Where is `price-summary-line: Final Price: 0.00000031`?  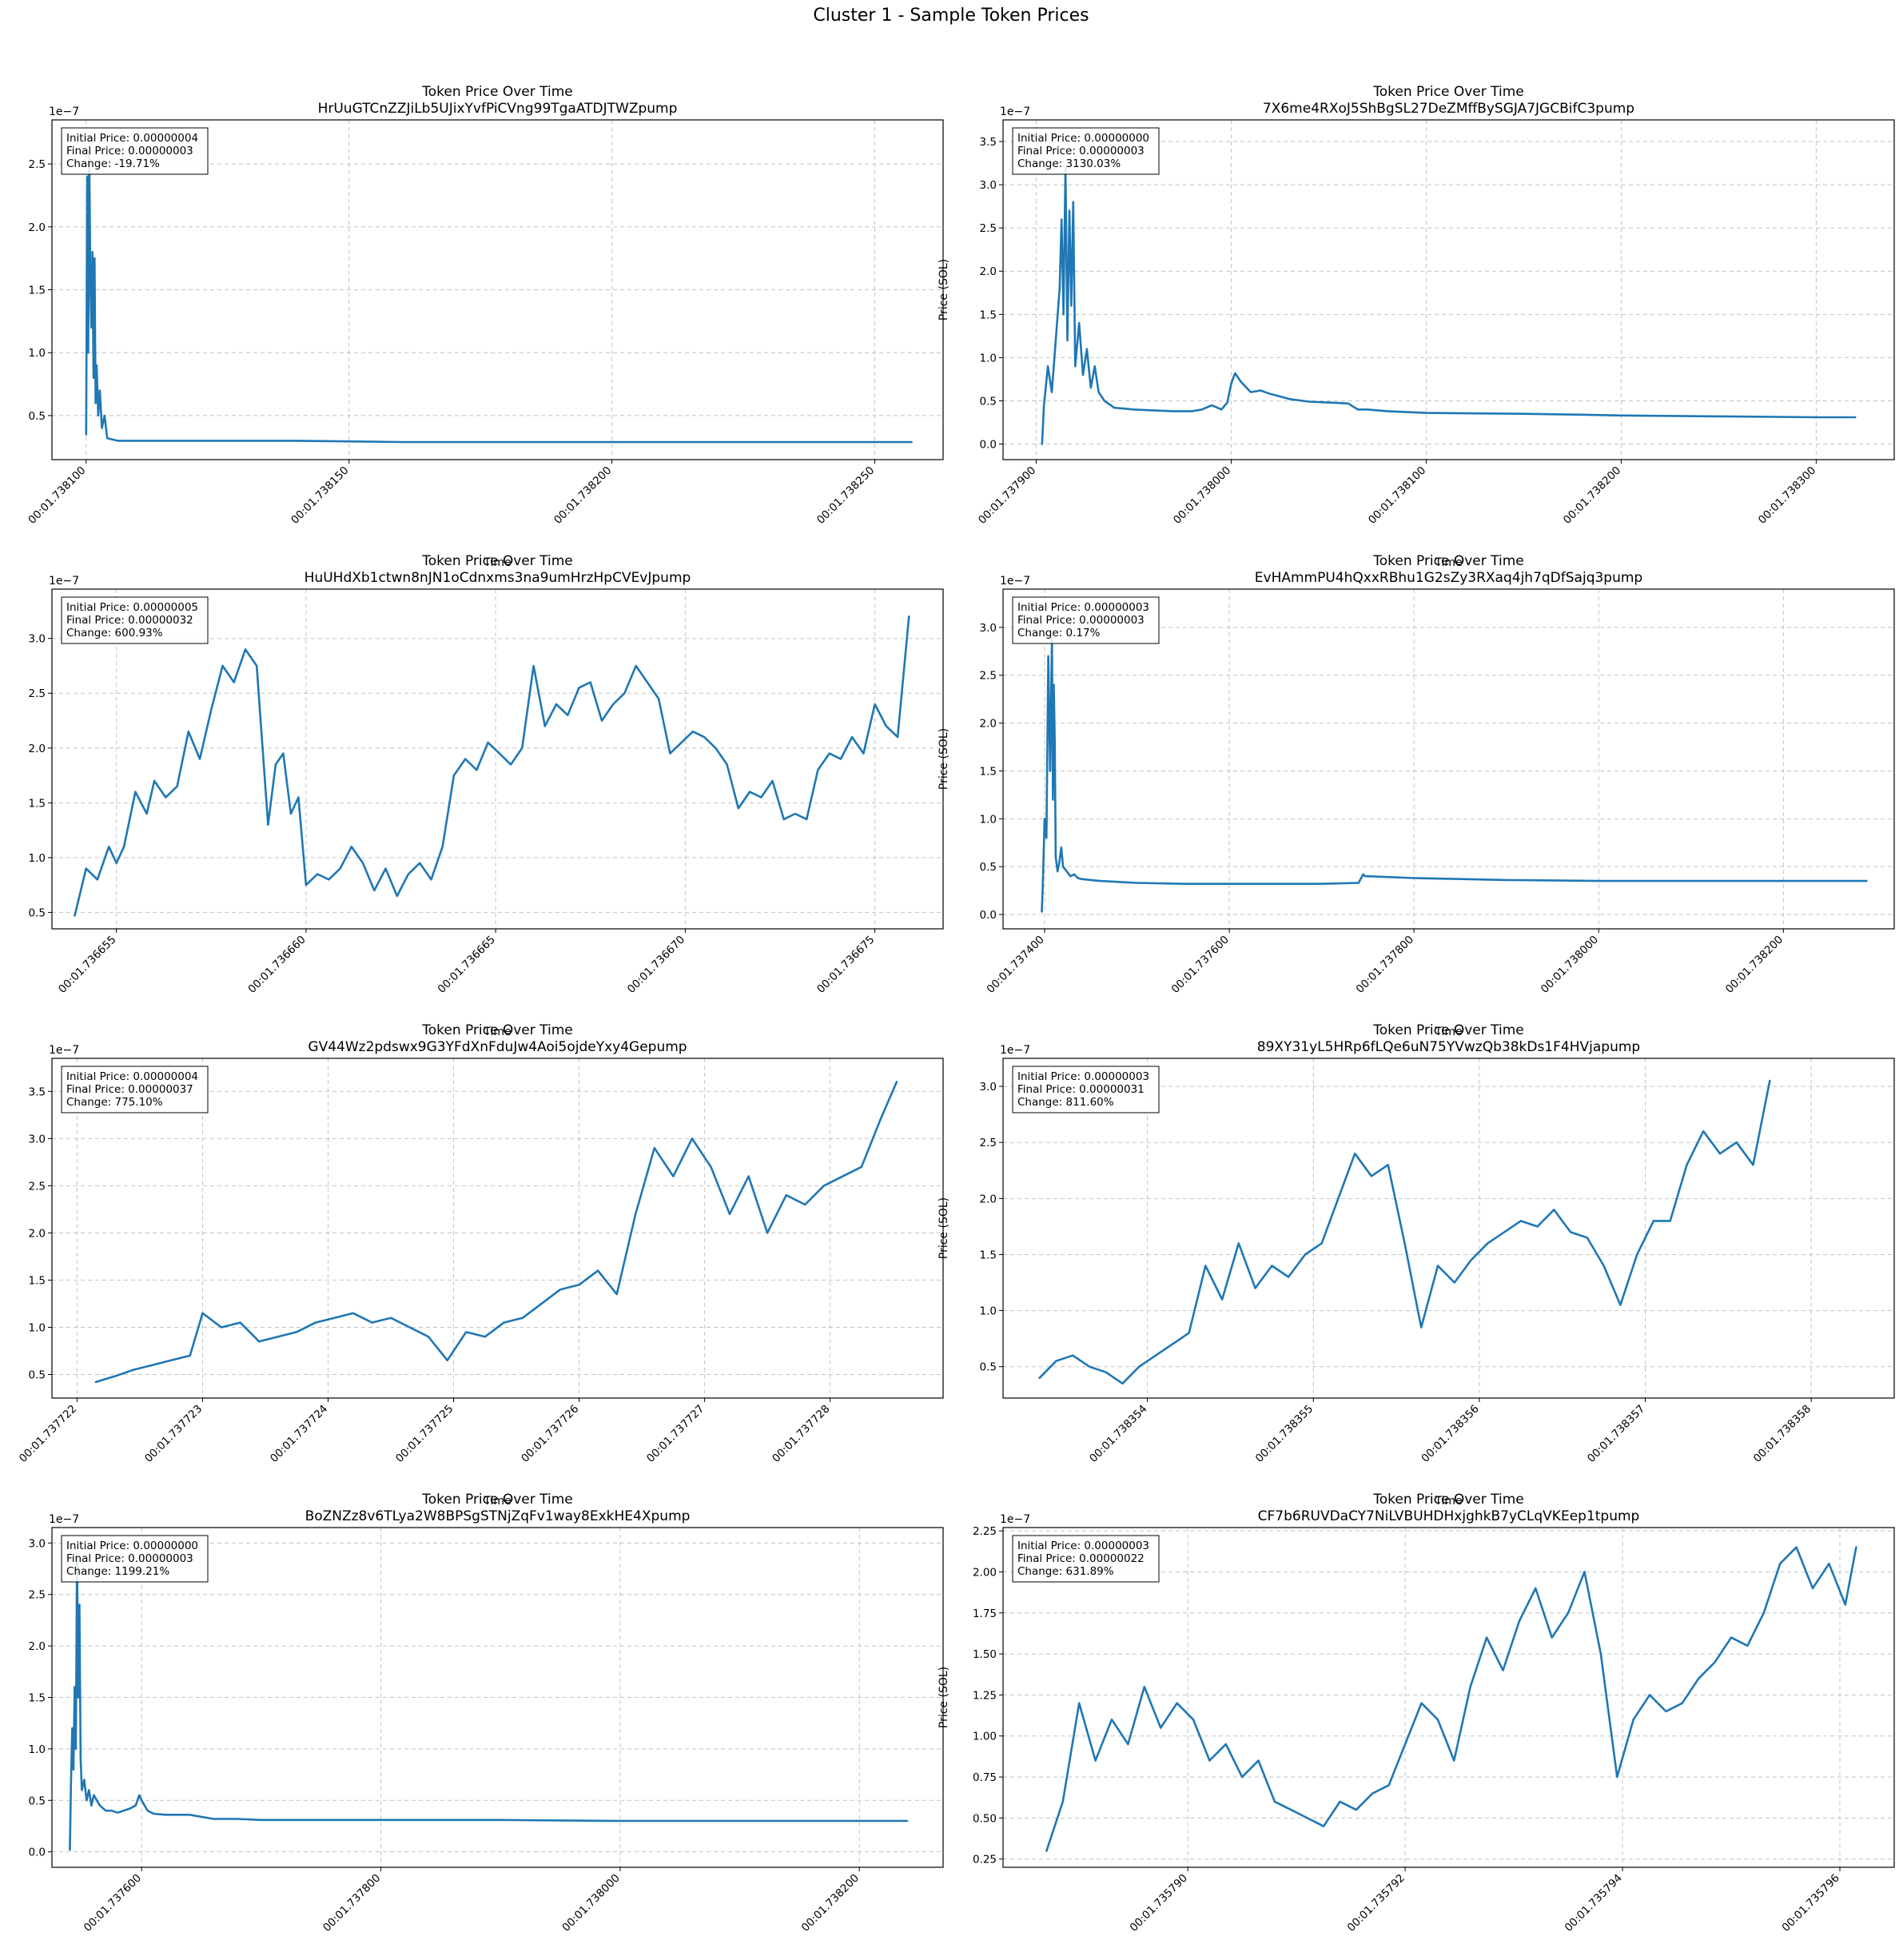
price-summary-line: Final Price: 0.00000031 is located at coordinates (1081, 1089).